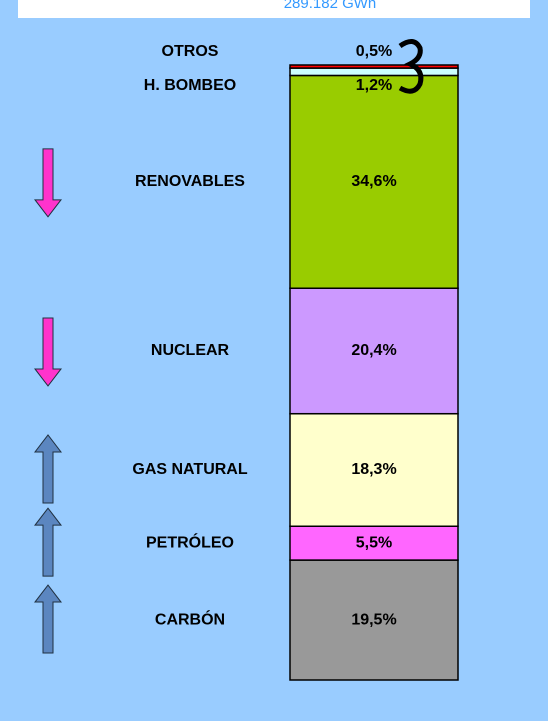 This screenshot has width=548, height=721. What do you see at coordinates (373, 350) in the screenshot?
I see `value-label: 20,4%` at bounding box center [373, 350].